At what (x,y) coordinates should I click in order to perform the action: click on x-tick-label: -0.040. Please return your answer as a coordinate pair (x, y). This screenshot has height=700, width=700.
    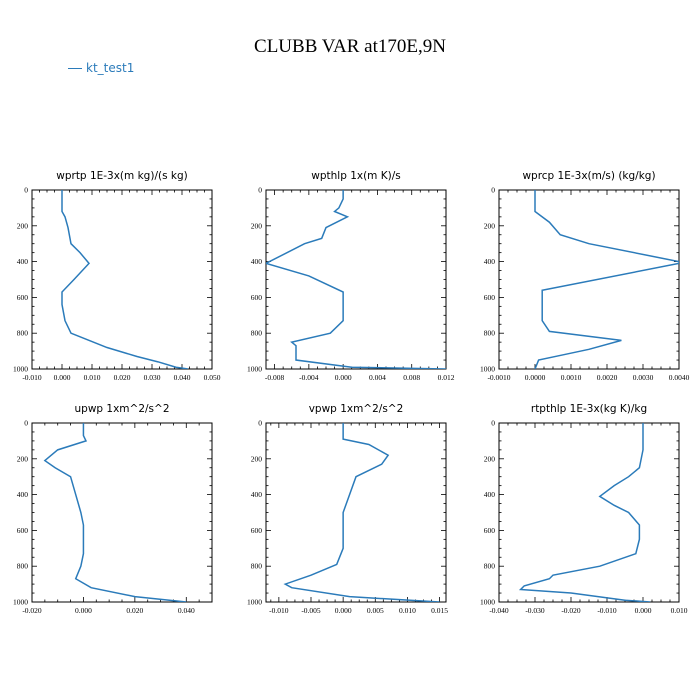
    Looking at the image, I should click on (499, 610).